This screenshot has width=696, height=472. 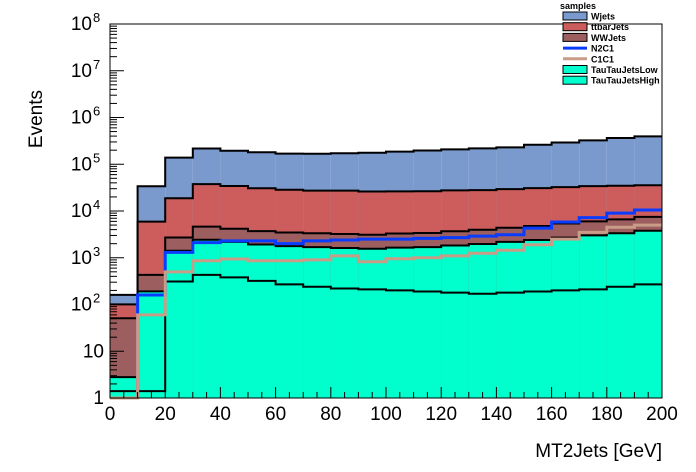 What do you see at coordinates (610, 27) in the screenshot?
I see `legend-label: ttbarJets` at bounding box center [610, 27].